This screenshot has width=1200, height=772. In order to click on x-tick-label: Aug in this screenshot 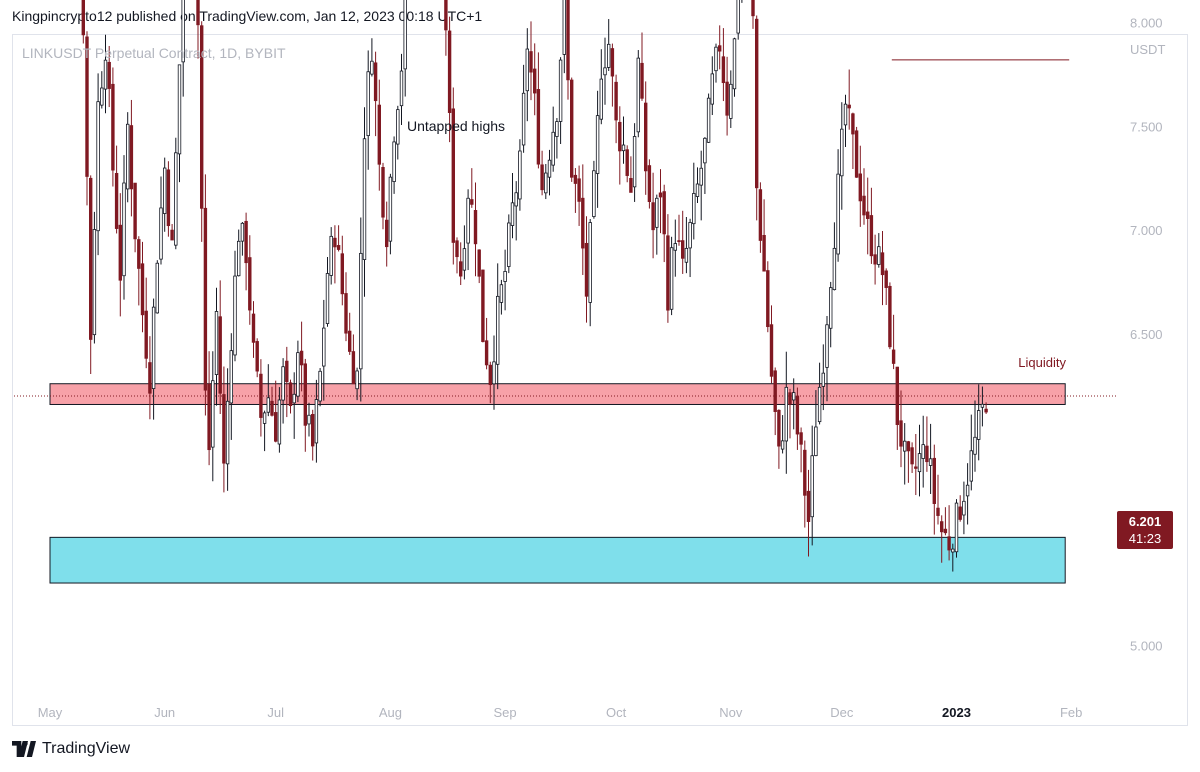, I will do `click(390, 712)`.